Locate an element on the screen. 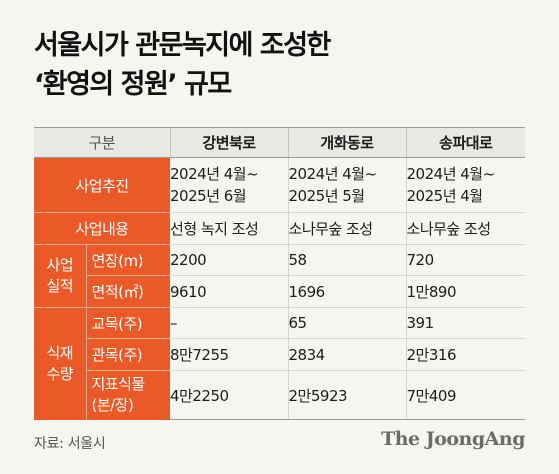 Image resolution: width=559 pixels, height=474 pixels. table-row-shrubs: 관목(주) 8만7255 2834 2만316 is located at coordinates (280, 354).